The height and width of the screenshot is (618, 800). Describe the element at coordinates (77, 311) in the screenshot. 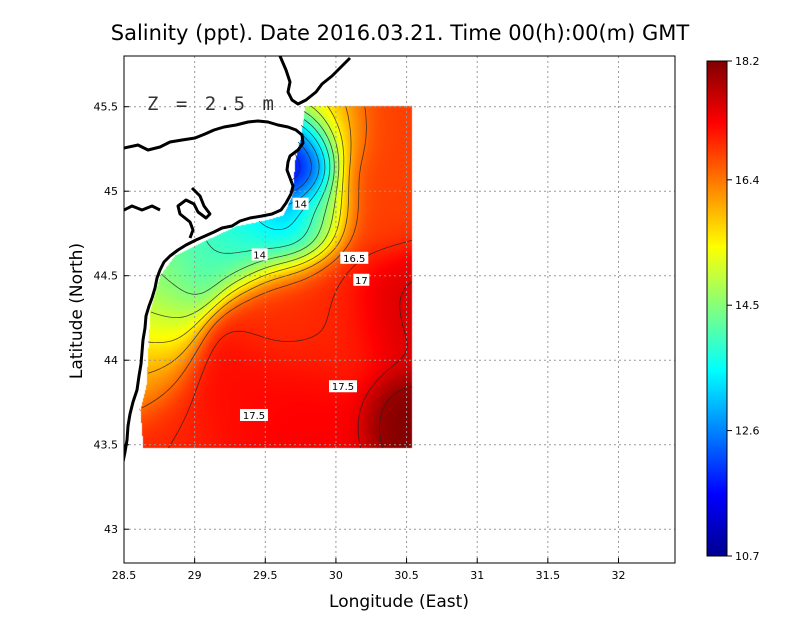

I see `y-axis-label: Latitude (North)` at that location.